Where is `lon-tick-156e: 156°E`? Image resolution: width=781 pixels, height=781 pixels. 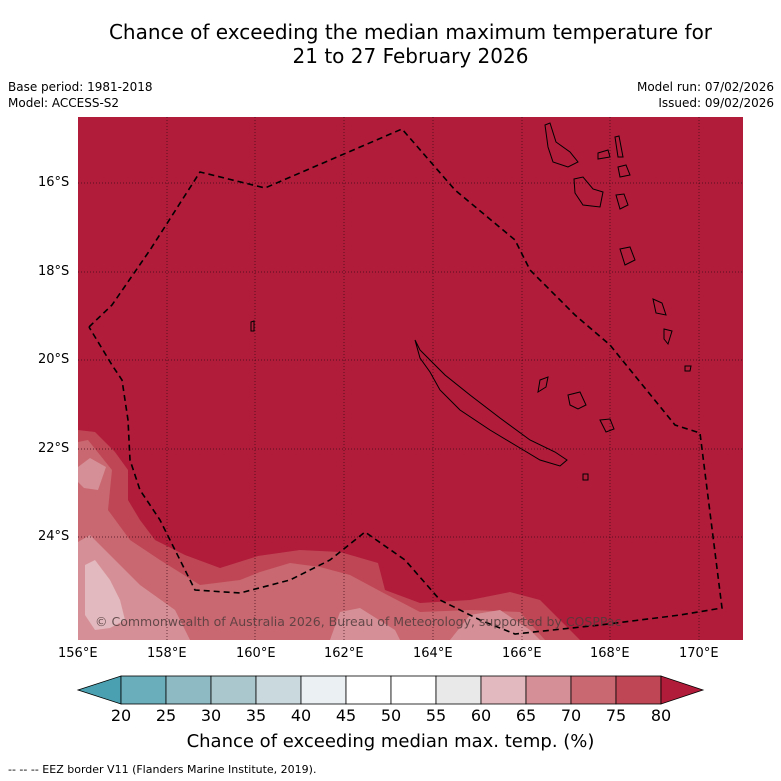 lon-tick-156e: 156°E is located at coordinates (78, 653).